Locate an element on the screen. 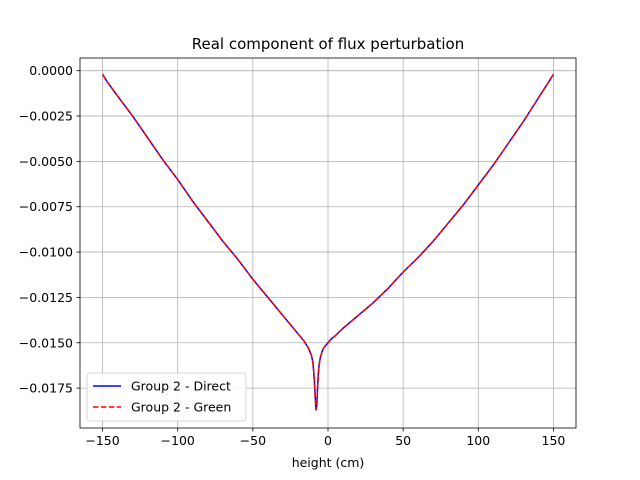 The width and height of the screenshot is (640, 480). y-tick-label: −0.0175 is located at coordinates (46, 388).